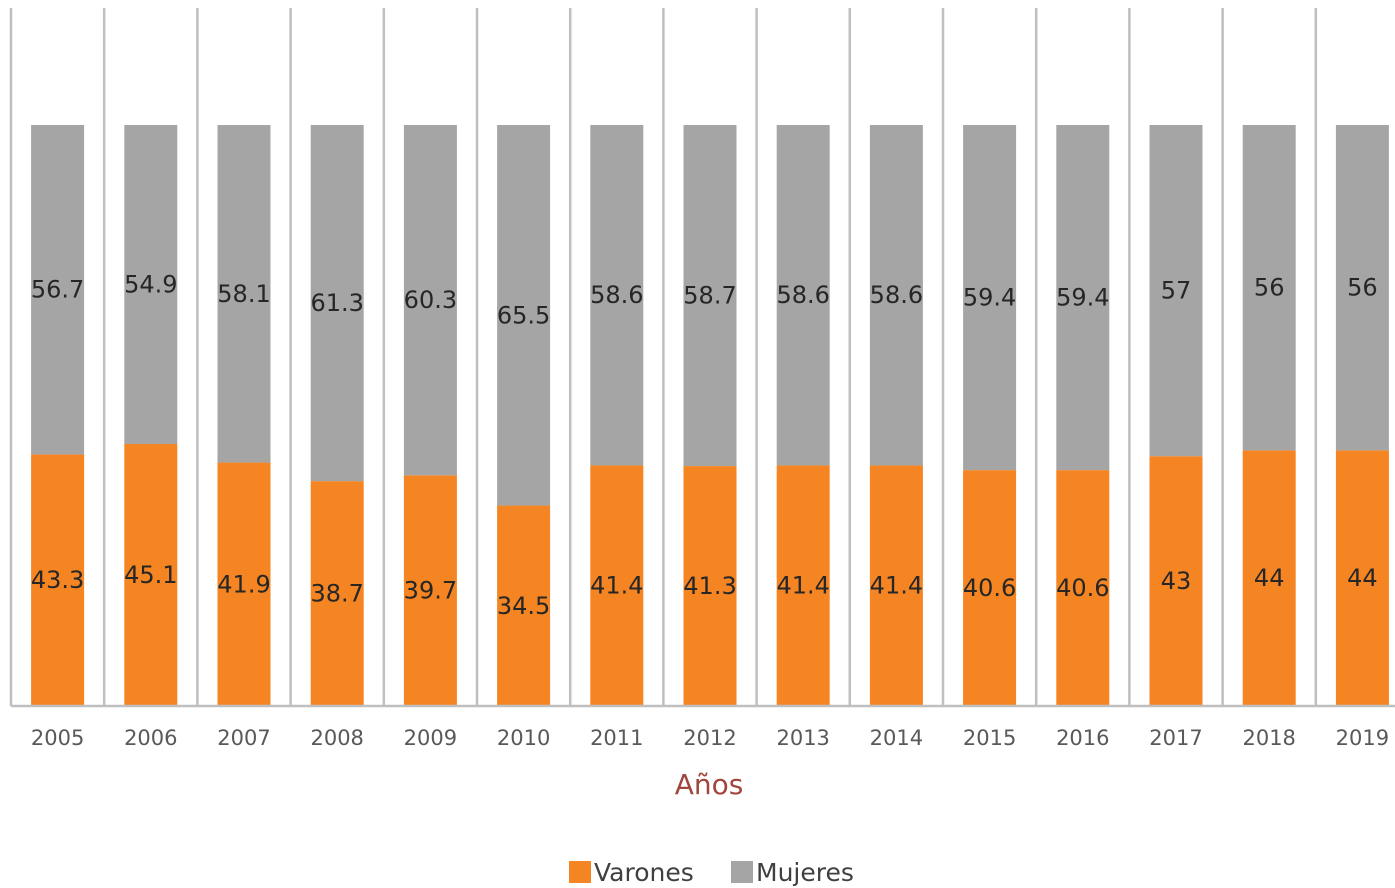  I want to click on bar-mujeres-2011, so click(617, 295).